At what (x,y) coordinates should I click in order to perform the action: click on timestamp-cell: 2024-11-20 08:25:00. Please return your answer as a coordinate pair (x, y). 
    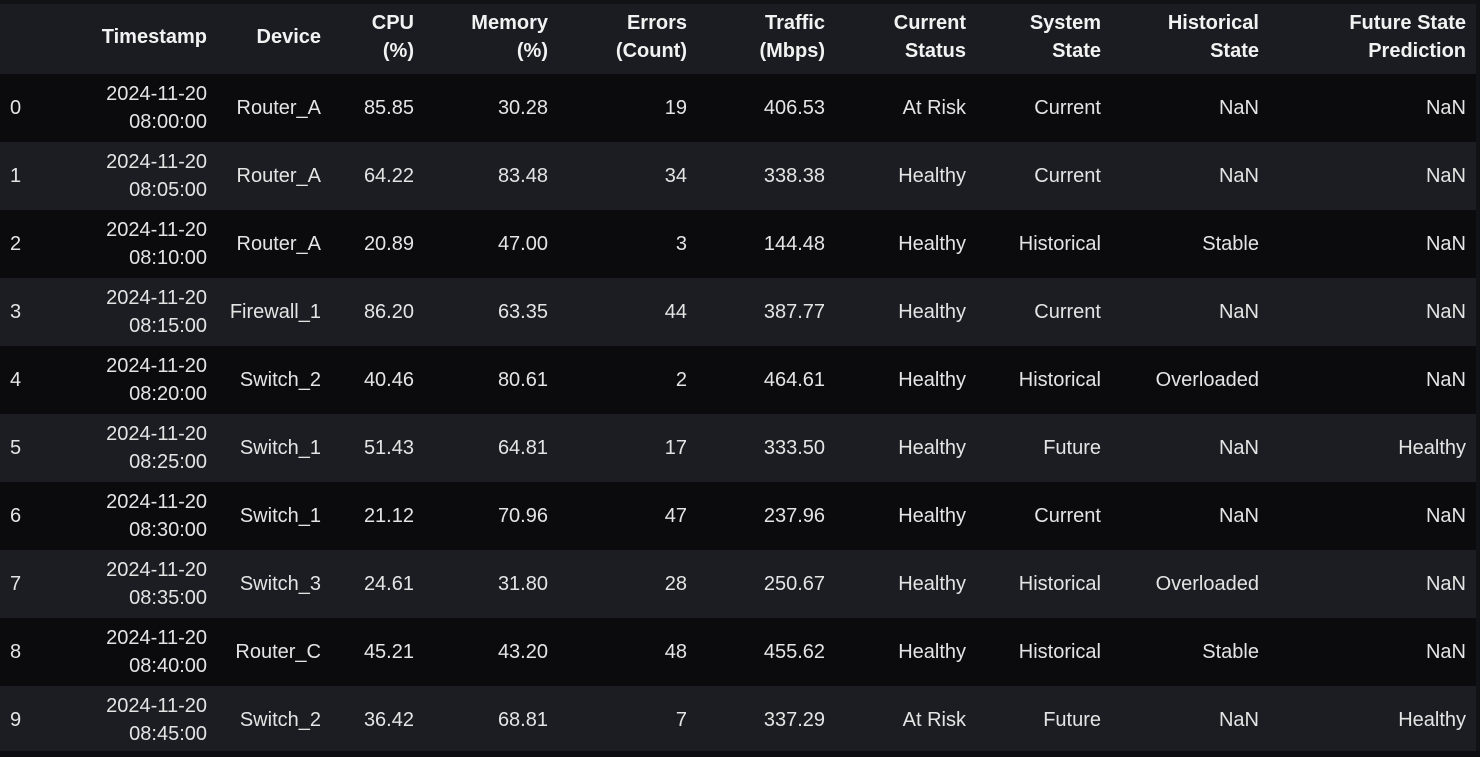
    Looking at the image, I should click on (141, 448).